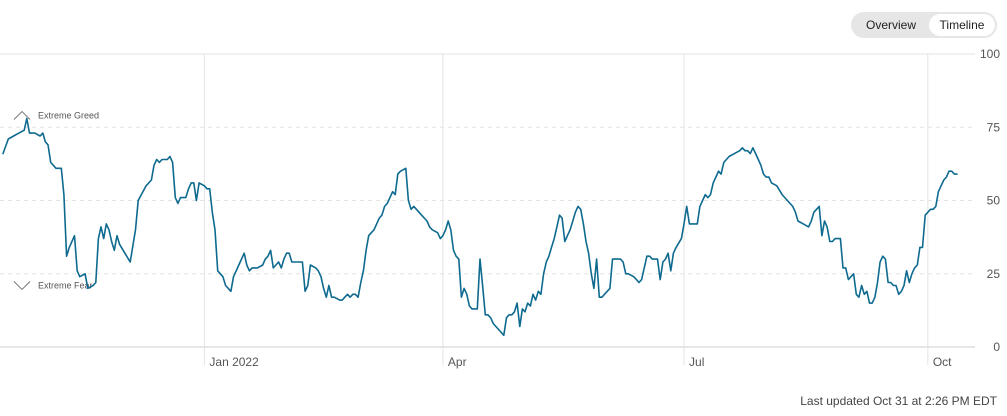 This screenshot has width=1007, height=416. I want to click on view-toggle: Overview Timeline, so click(924, 25).